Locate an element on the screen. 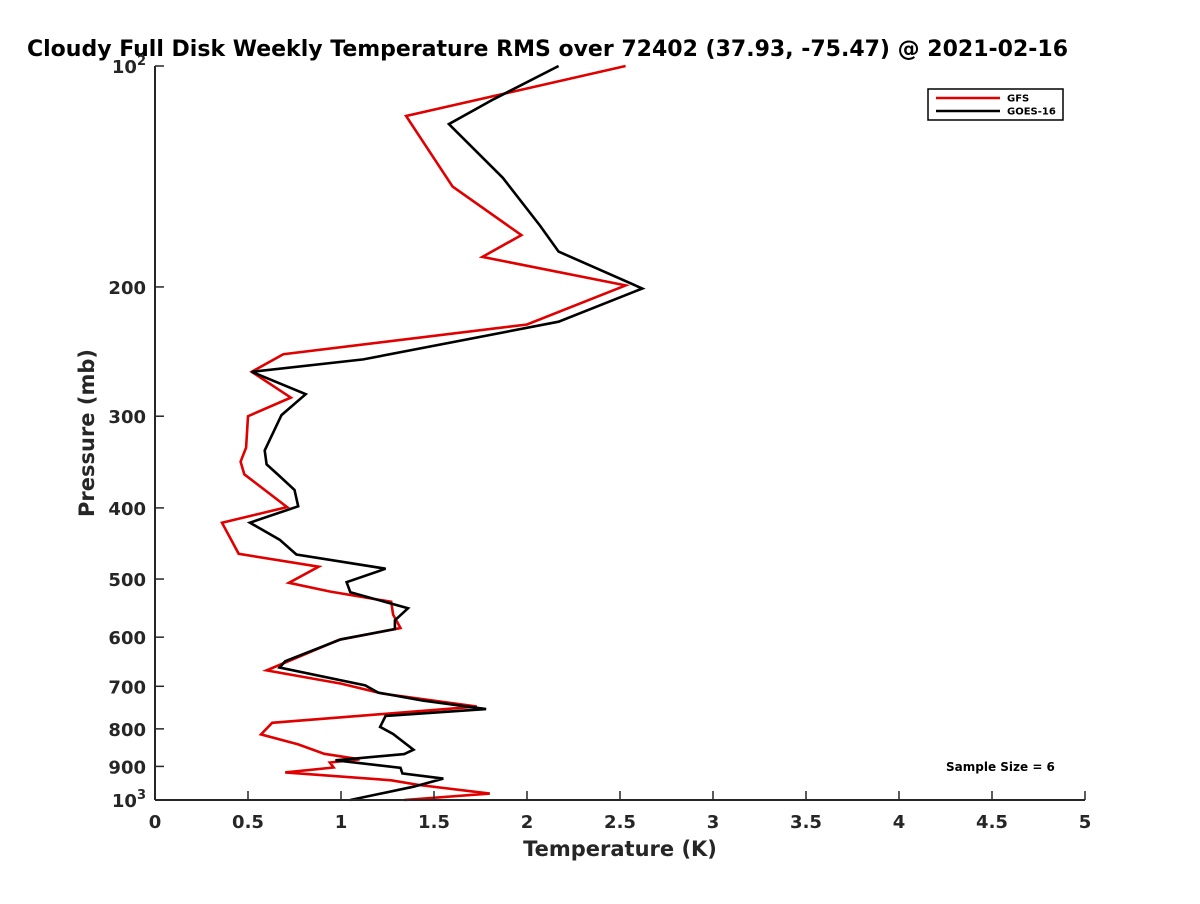 The image size is (1200, 904). legend-label-gfs: GFS is located at coordinates (1018, 99).